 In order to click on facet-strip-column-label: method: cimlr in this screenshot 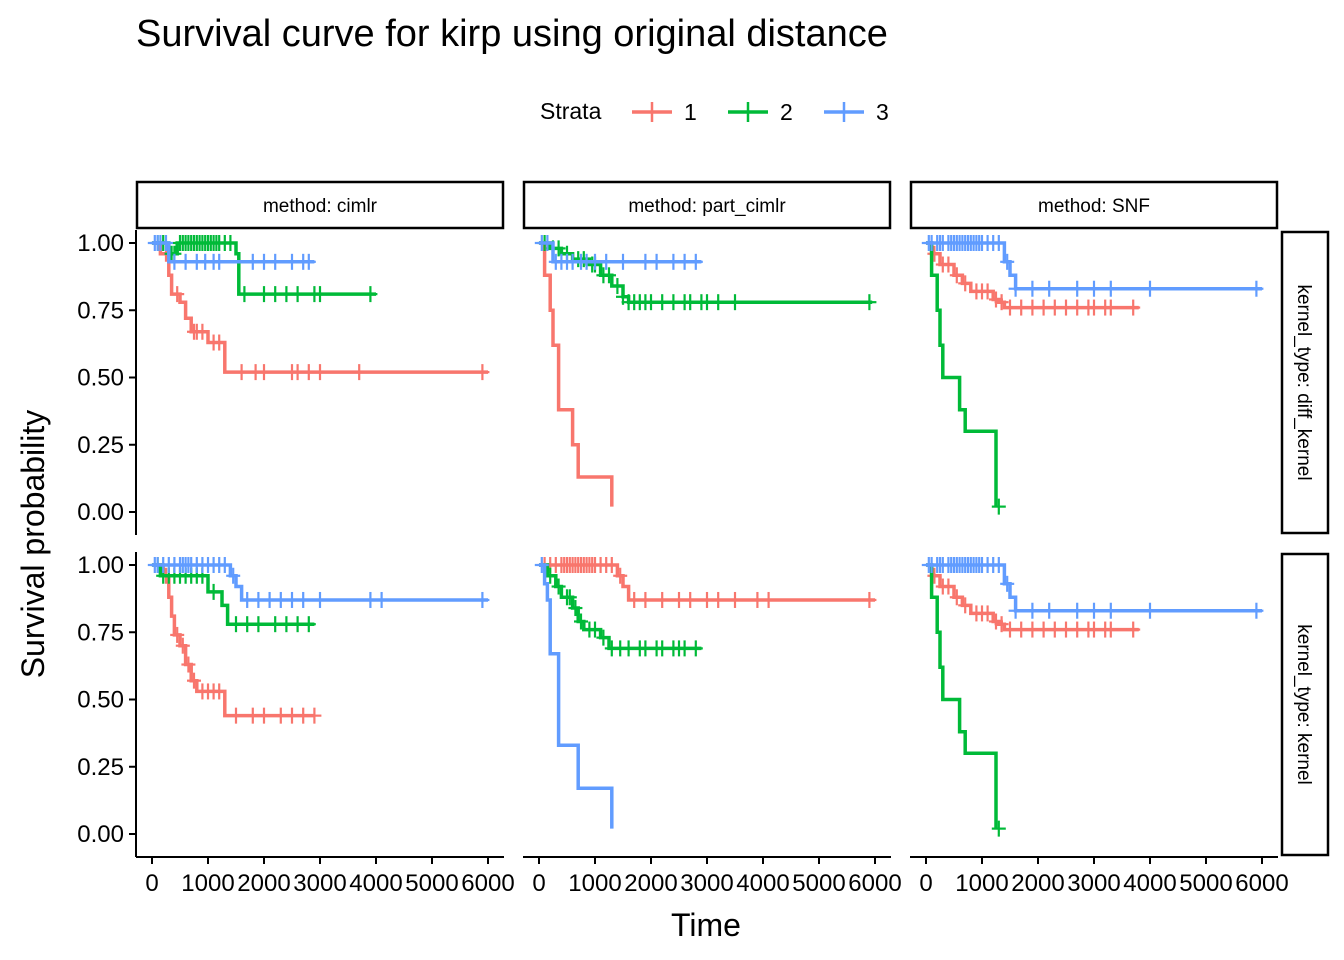, I will do `click(320, 206)`.